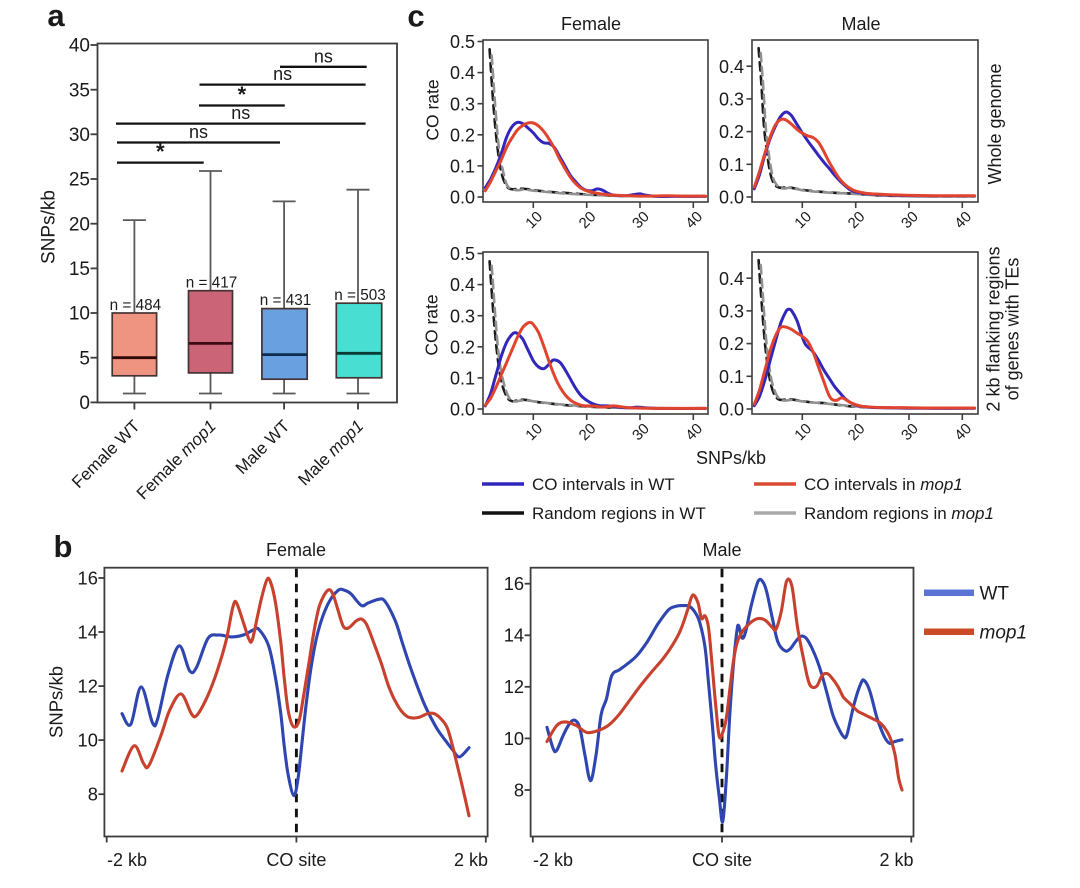  Describe the element at coordinates (995, 123) in the screenshot. I see `svg-text: Whole genome` at that location.